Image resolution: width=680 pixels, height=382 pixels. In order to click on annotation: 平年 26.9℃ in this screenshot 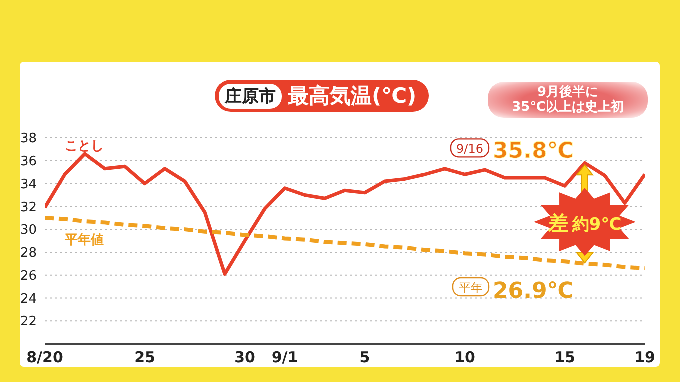, I will do `click(516, 291)`.